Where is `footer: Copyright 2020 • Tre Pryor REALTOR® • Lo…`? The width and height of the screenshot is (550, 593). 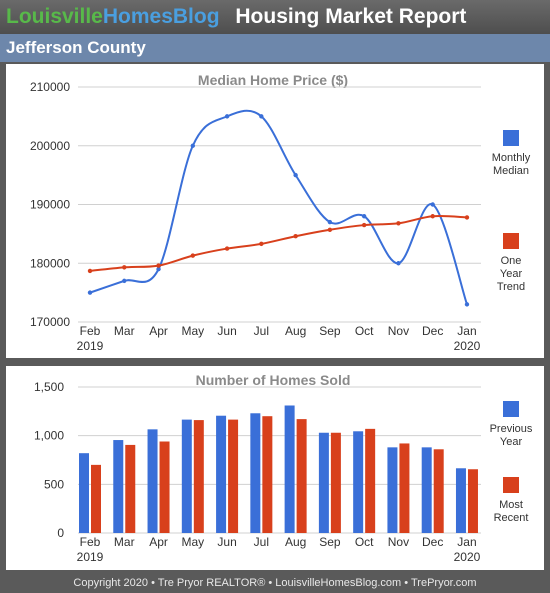
footer: Copyright 2020 • Tre Pryor REALTOR® • Lo… is located at coordinates (275, 583).